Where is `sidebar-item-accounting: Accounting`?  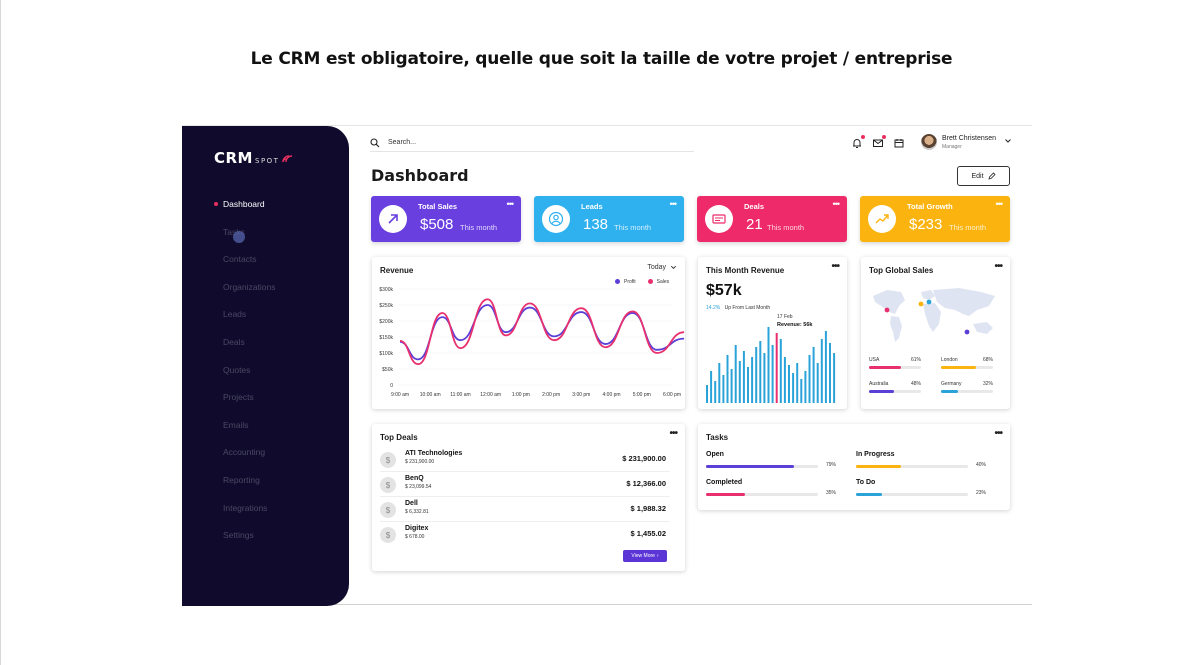 sidebar-item-accounting: Accounting is located at coordinates (244, 452).